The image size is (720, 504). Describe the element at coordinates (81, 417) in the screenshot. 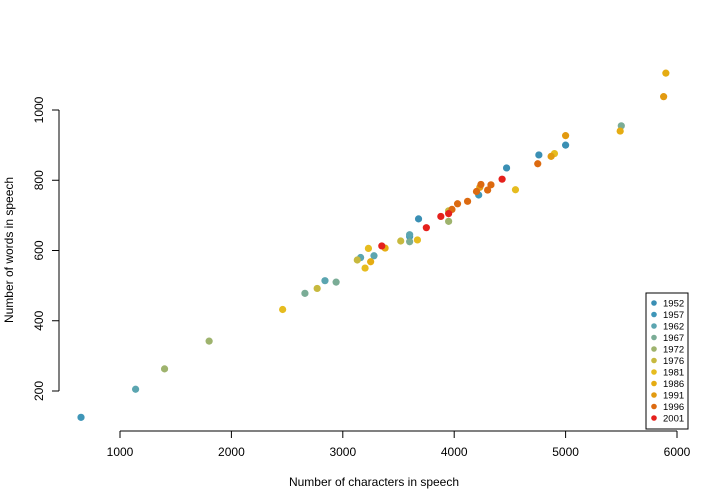

I see `data-point-1957` at that location.